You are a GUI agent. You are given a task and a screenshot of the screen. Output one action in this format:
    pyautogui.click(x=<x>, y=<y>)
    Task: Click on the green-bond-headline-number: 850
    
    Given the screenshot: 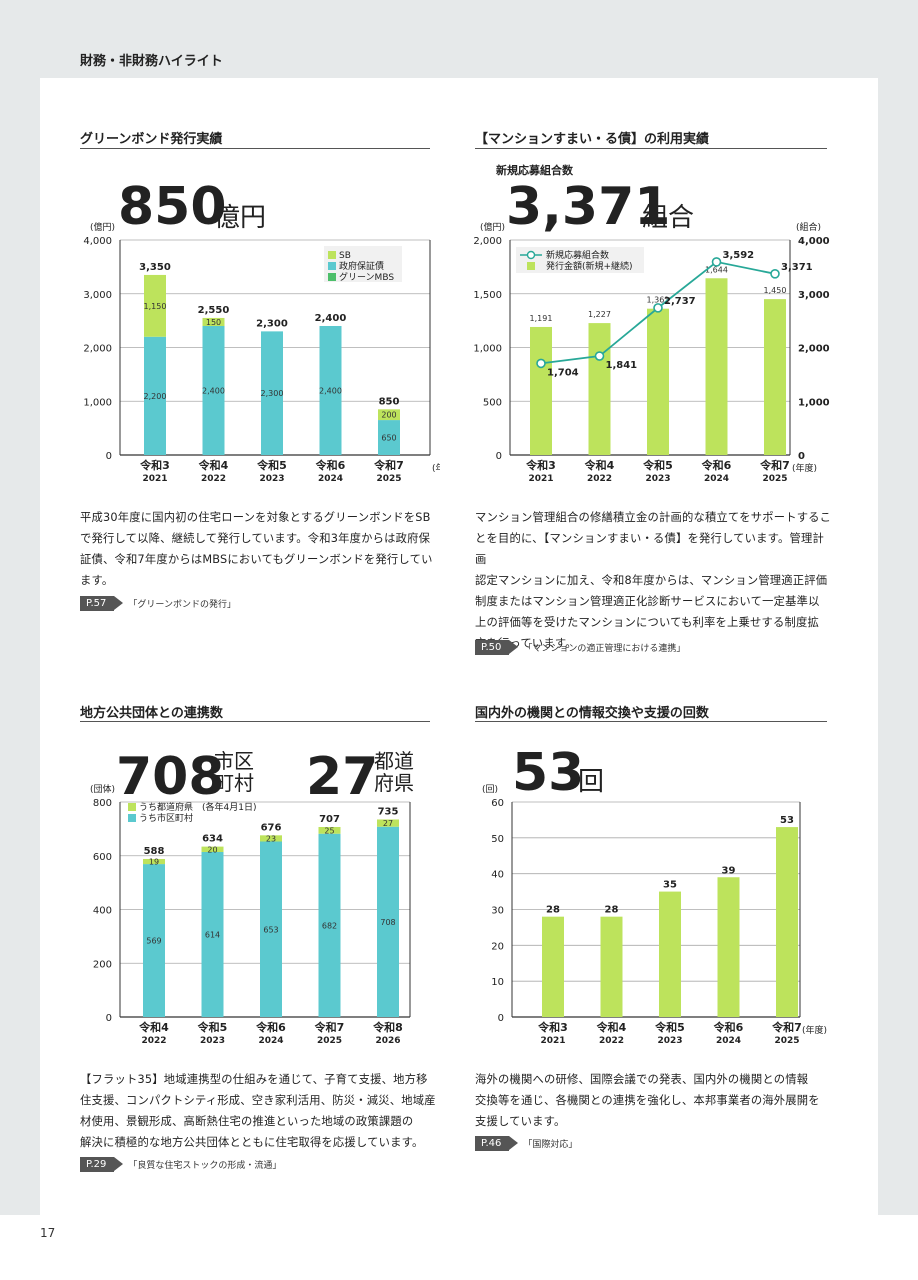 What is the action you would take?
    pyautogui.click(x=172, y=207)
    